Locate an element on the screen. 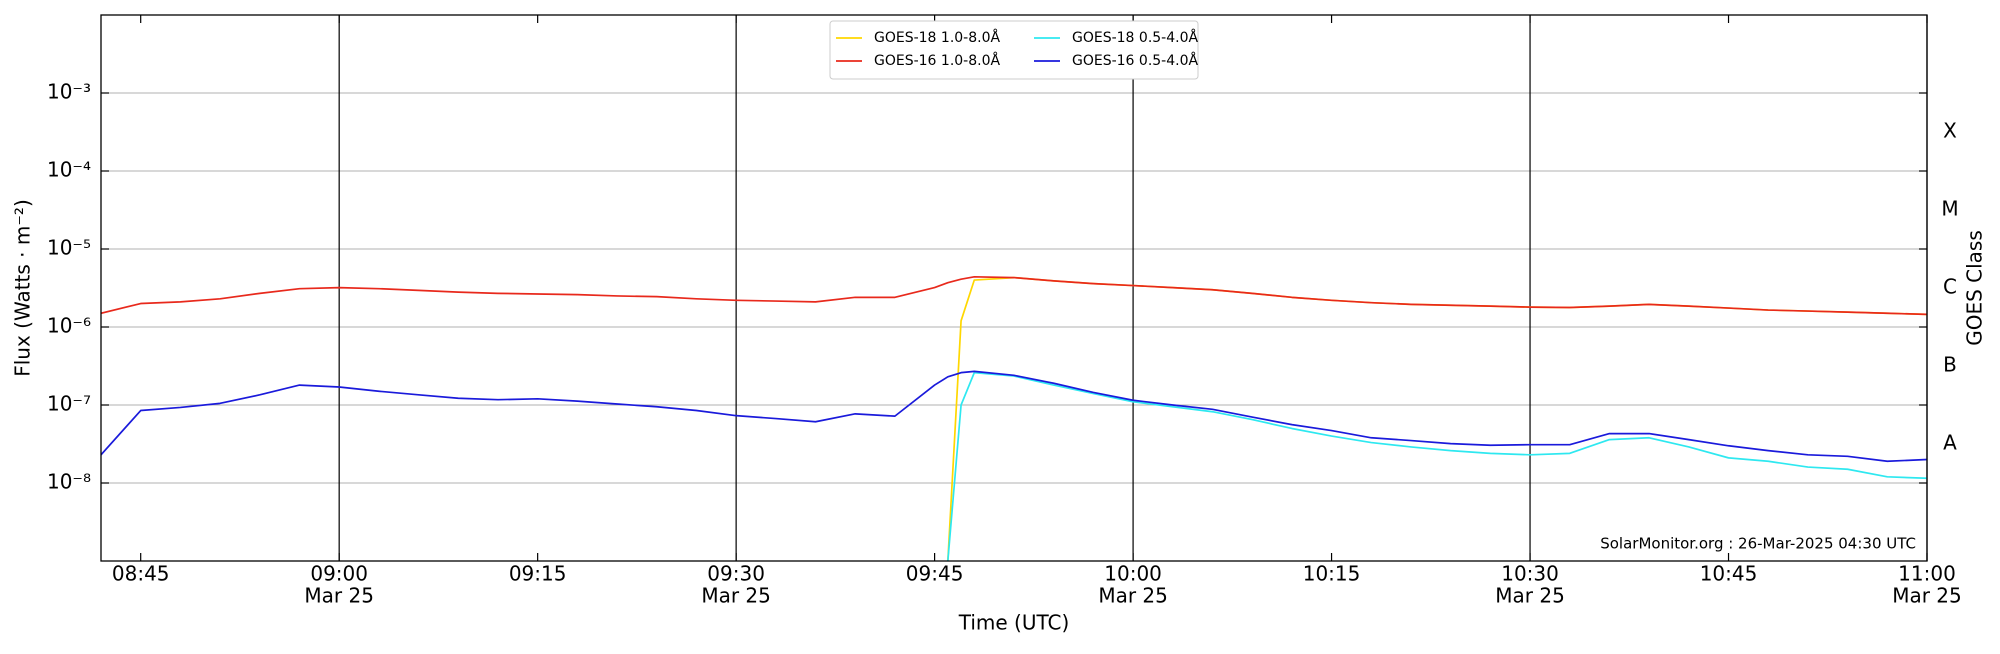  y2-tick-label: X is located at coordinates (1950, 131).